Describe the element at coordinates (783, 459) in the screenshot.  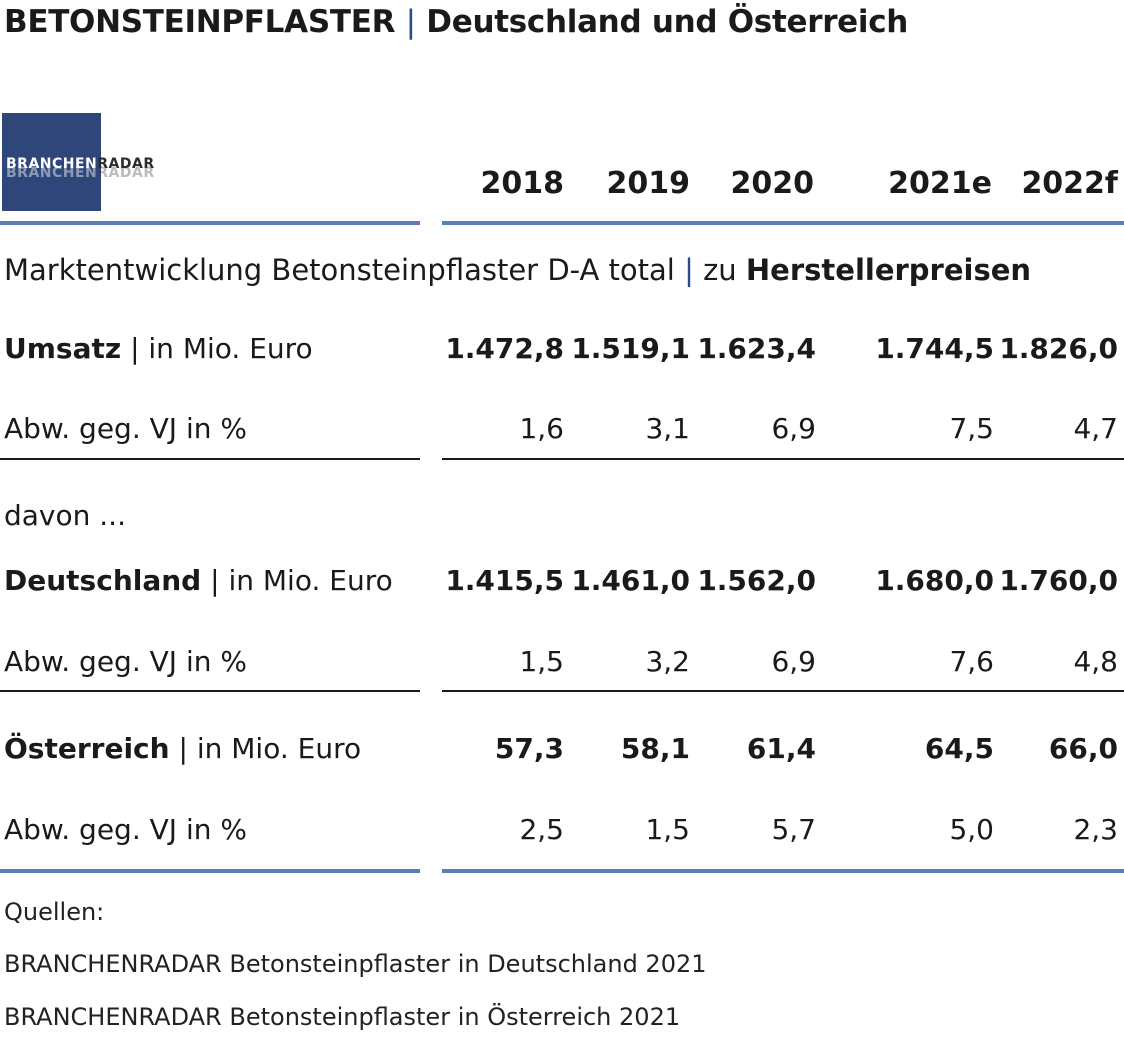
I see `umsatz-rule-right` at that location.